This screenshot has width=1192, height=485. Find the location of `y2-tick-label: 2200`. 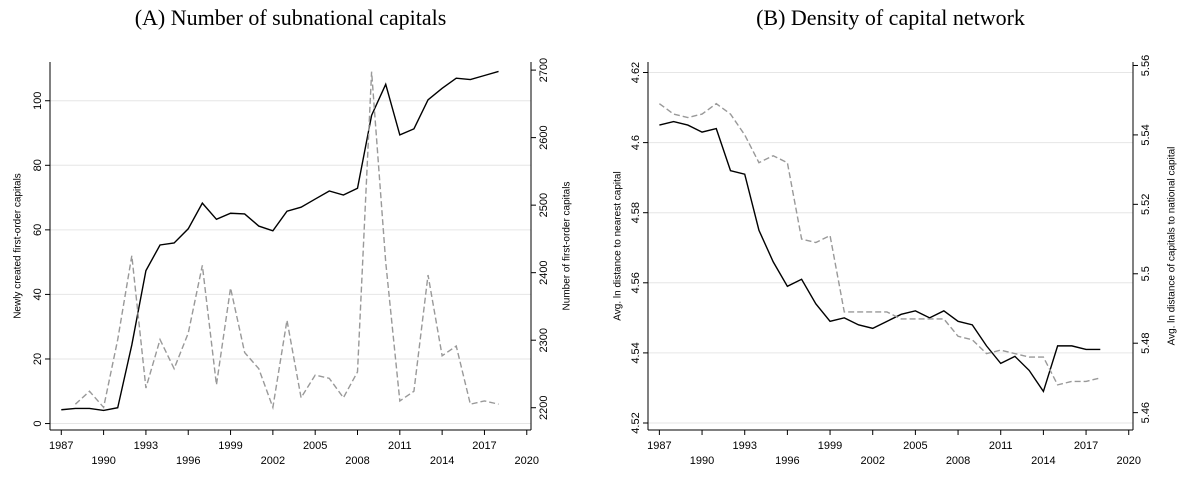

y2-tick-label: 2200 is located at coordinates (544, 407).